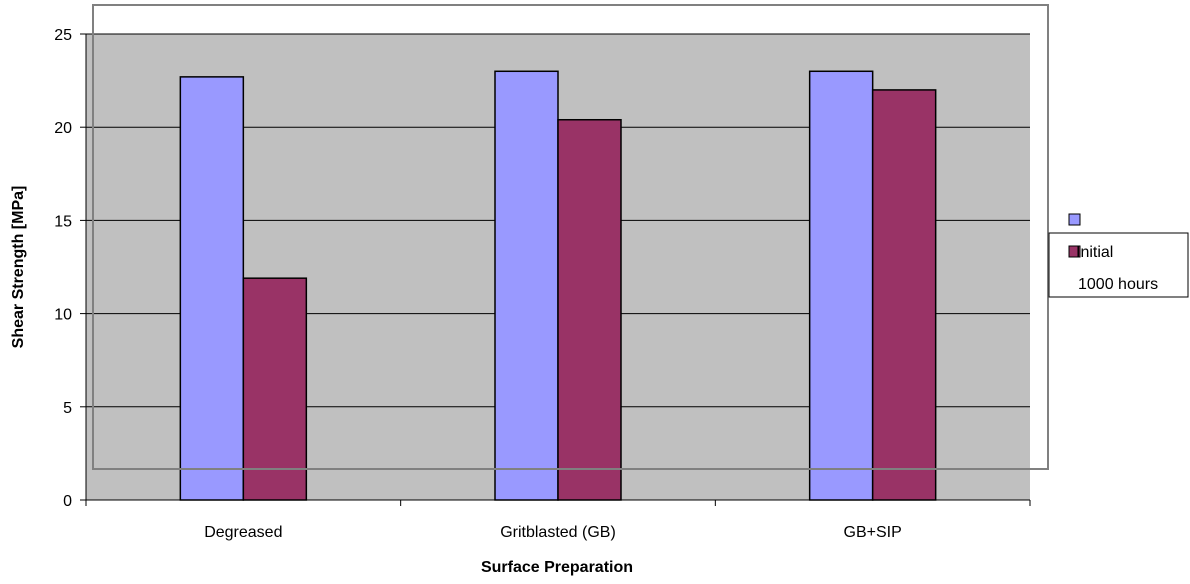 The image size is (1190, 584). What do you see at coordinates (558, 532) in the screenshot?
I see `x-tick-label-1: Gritblasted (GB)` at bounding box center [558, 532].